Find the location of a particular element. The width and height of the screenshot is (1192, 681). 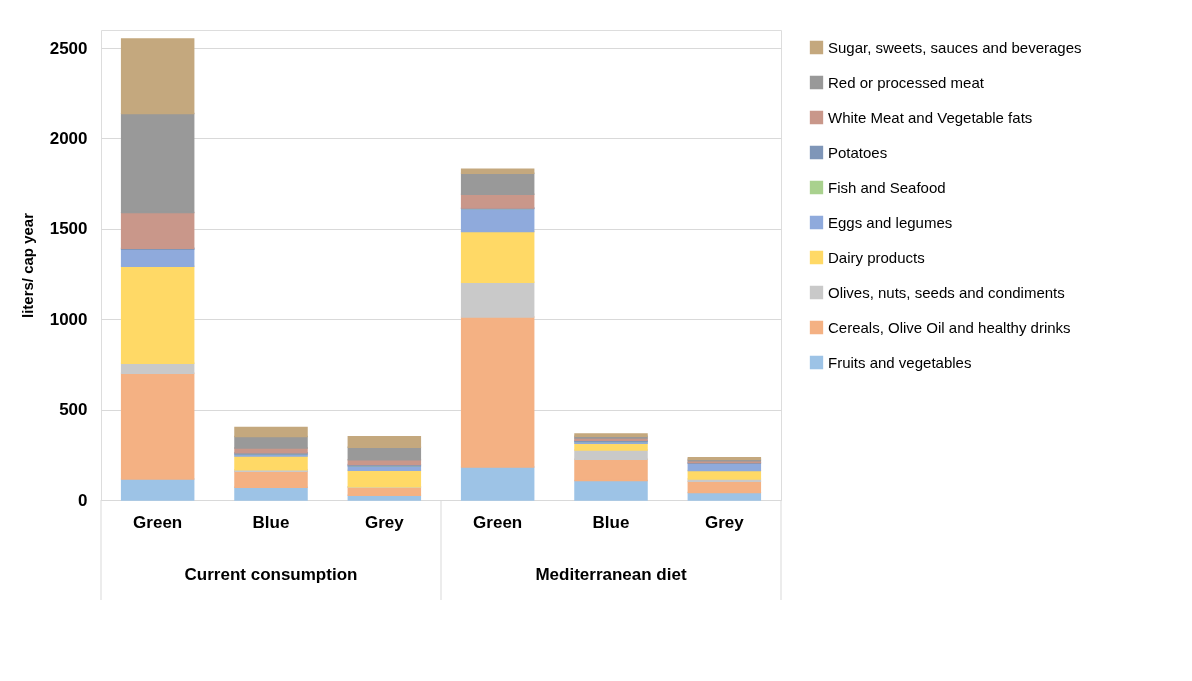

legend-label: Fish and Seafood is located at coordinates (887, 187).